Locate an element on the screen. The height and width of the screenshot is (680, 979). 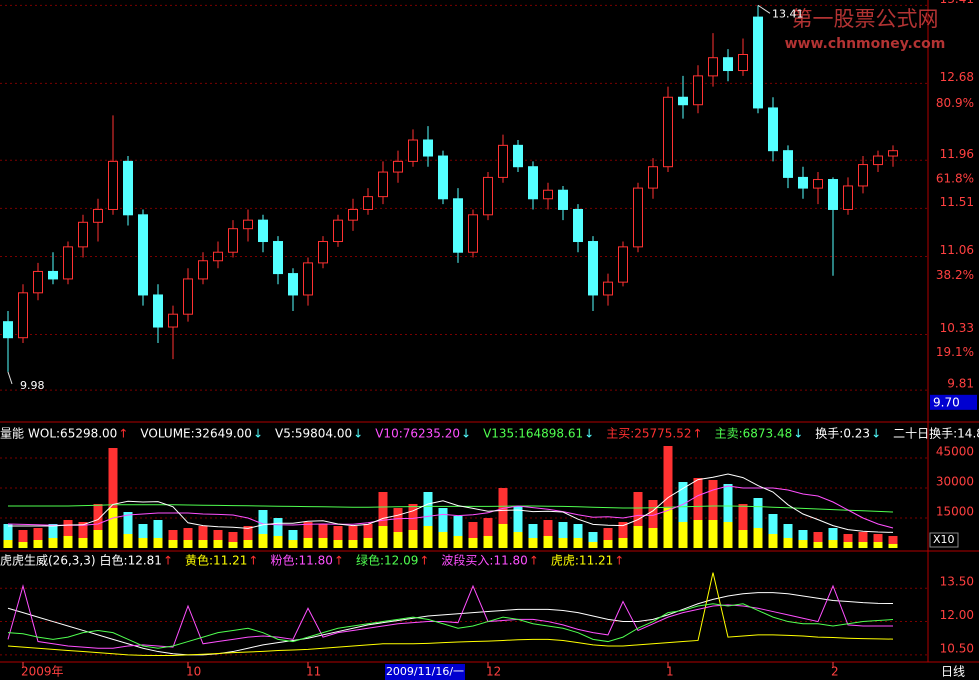
y-tick-label: 12.68 is located at coordinates (957, 77).